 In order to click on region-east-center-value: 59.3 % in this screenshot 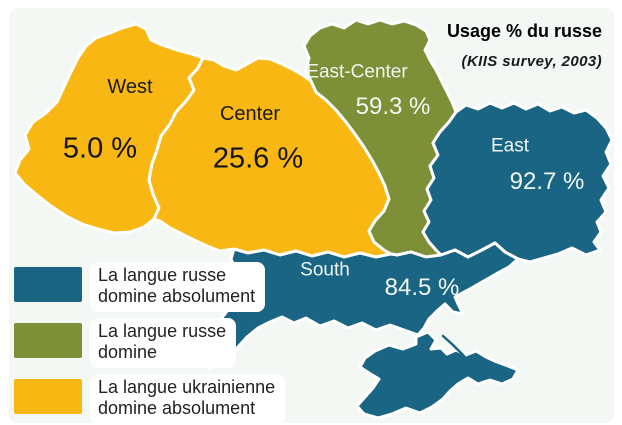, I will do `click(393, 106)`.